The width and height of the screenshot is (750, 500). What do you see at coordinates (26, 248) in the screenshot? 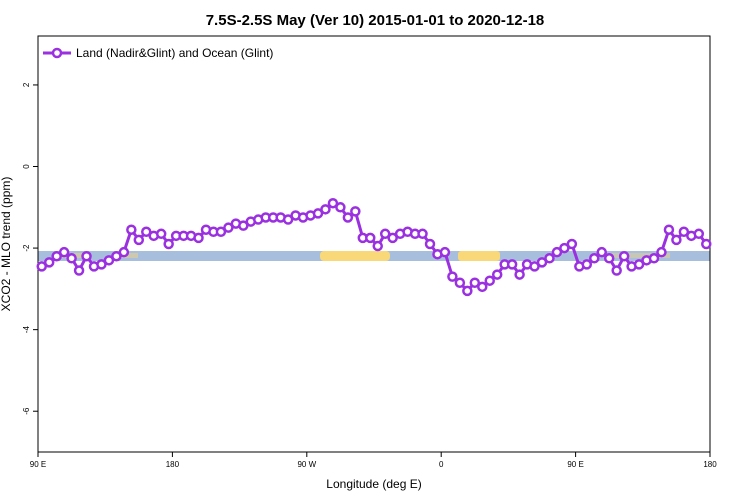
I see `y-tick-label: -2` at bounding box center [26, 248].